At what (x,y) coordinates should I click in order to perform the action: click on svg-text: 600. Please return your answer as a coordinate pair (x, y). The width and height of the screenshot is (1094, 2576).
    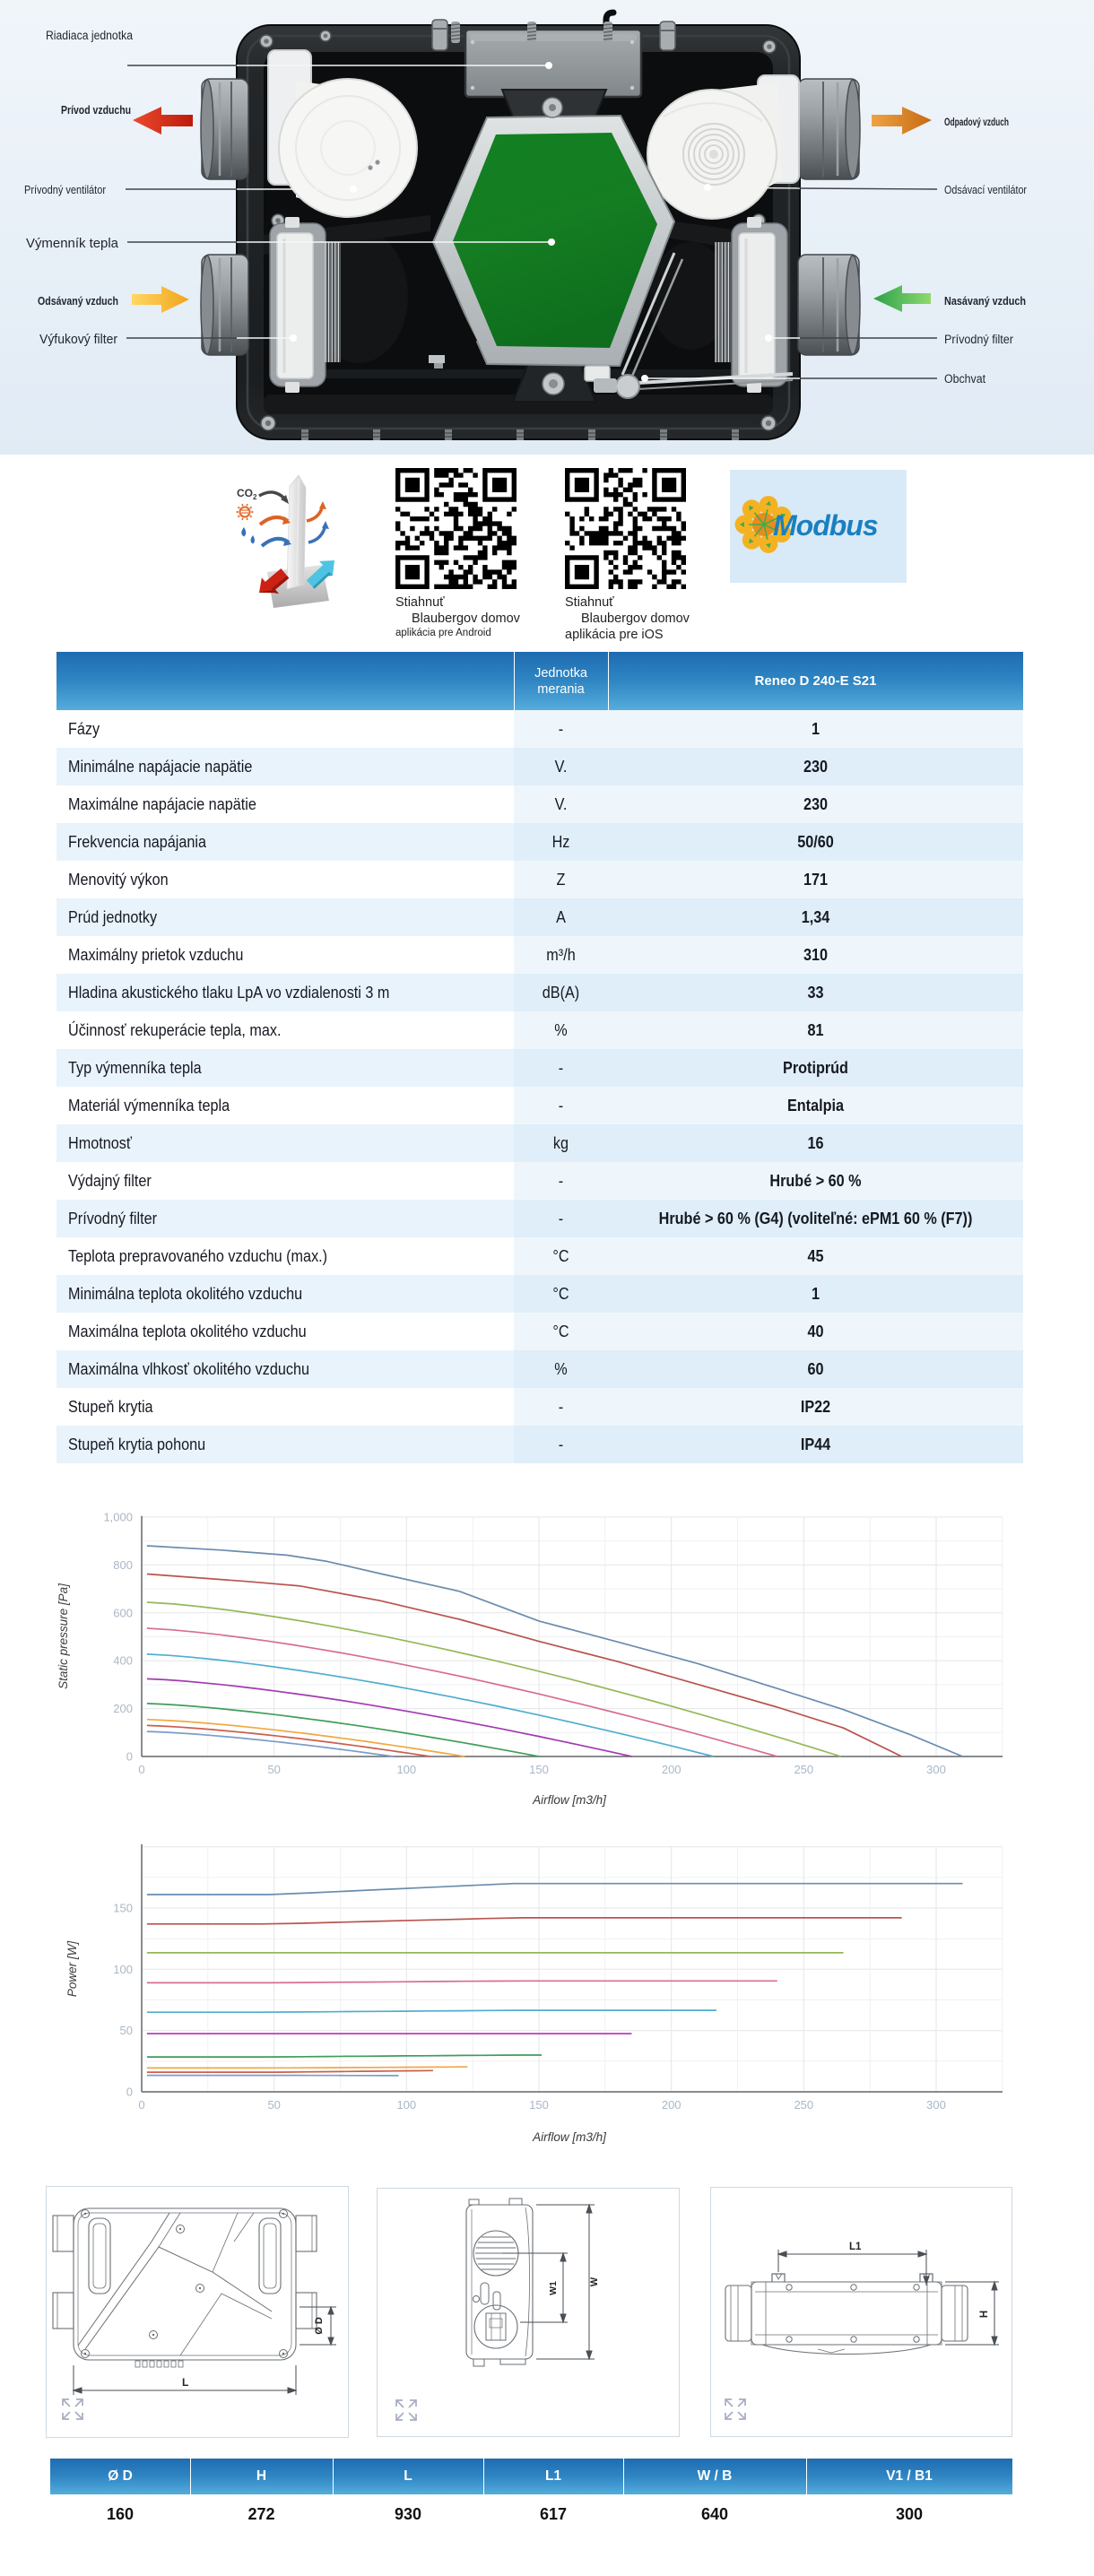
    Looking at the image, I should click on (123, 1612).